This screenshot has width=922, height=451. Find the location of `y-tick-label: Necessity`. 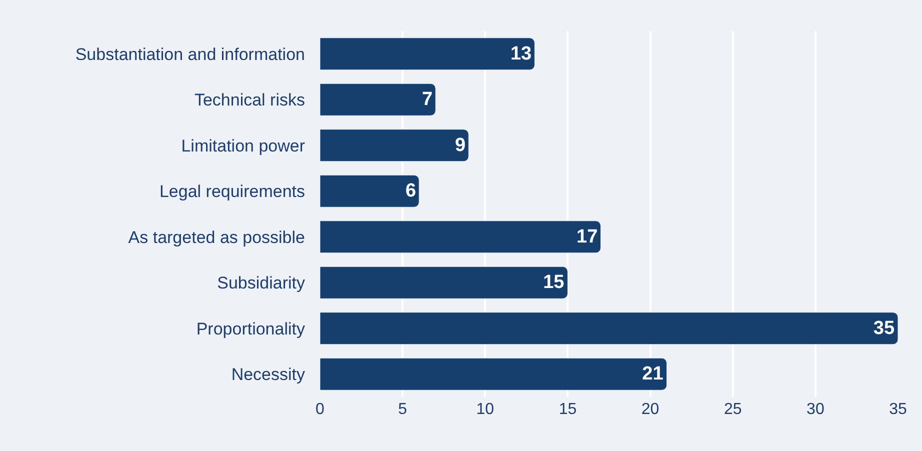

y-tick-label: Necessity is located at coordinates (268, 374).